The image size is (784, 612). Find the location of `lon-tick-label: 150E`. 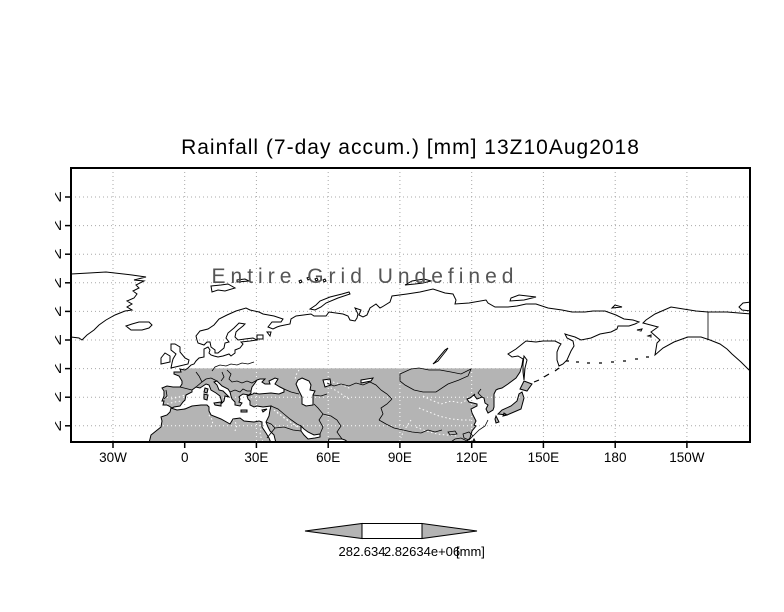

lon-tick-label: 150E is located at coordinates (544, 457).